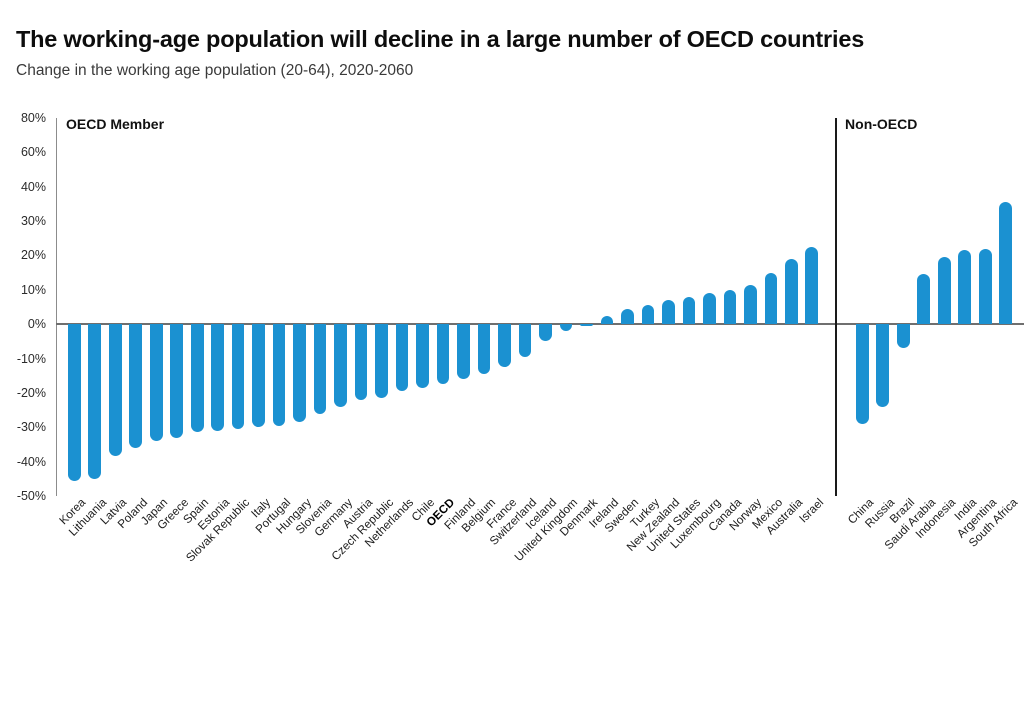 The height and width of the screenshot is (717, 1024). What do you see at coordinates (881, 124) in the screenshot?
I see `section-label-non-oecd: Non-OECD` at bounding box center [881, 124].